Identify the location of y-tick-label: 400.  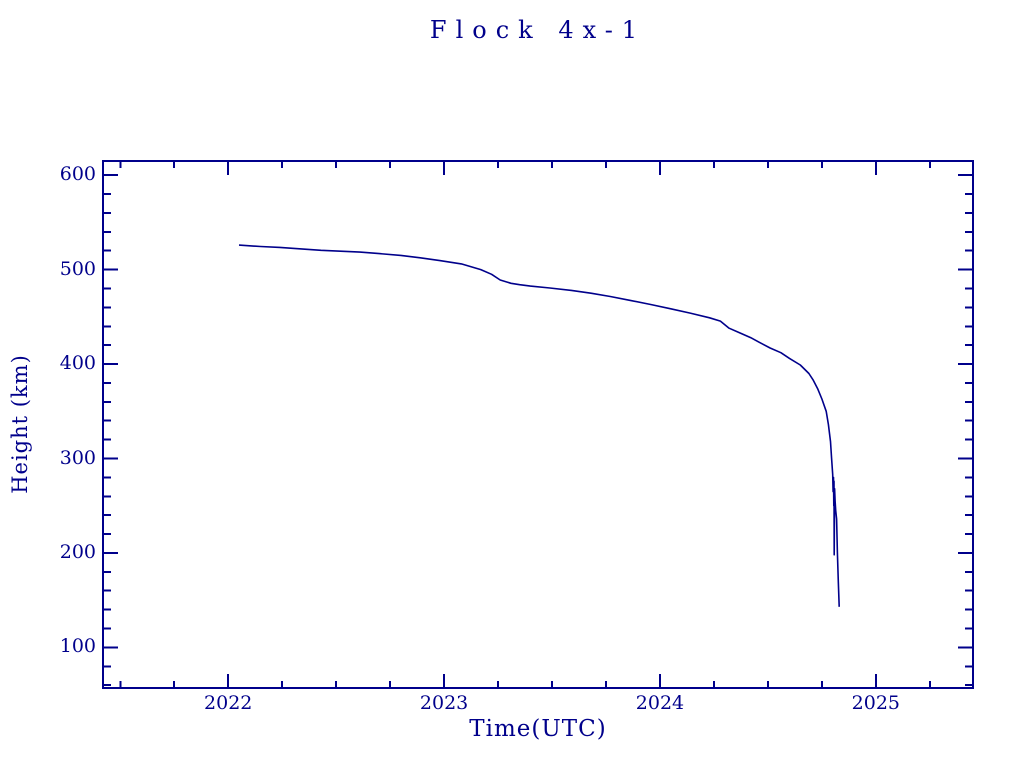
(77, 363).